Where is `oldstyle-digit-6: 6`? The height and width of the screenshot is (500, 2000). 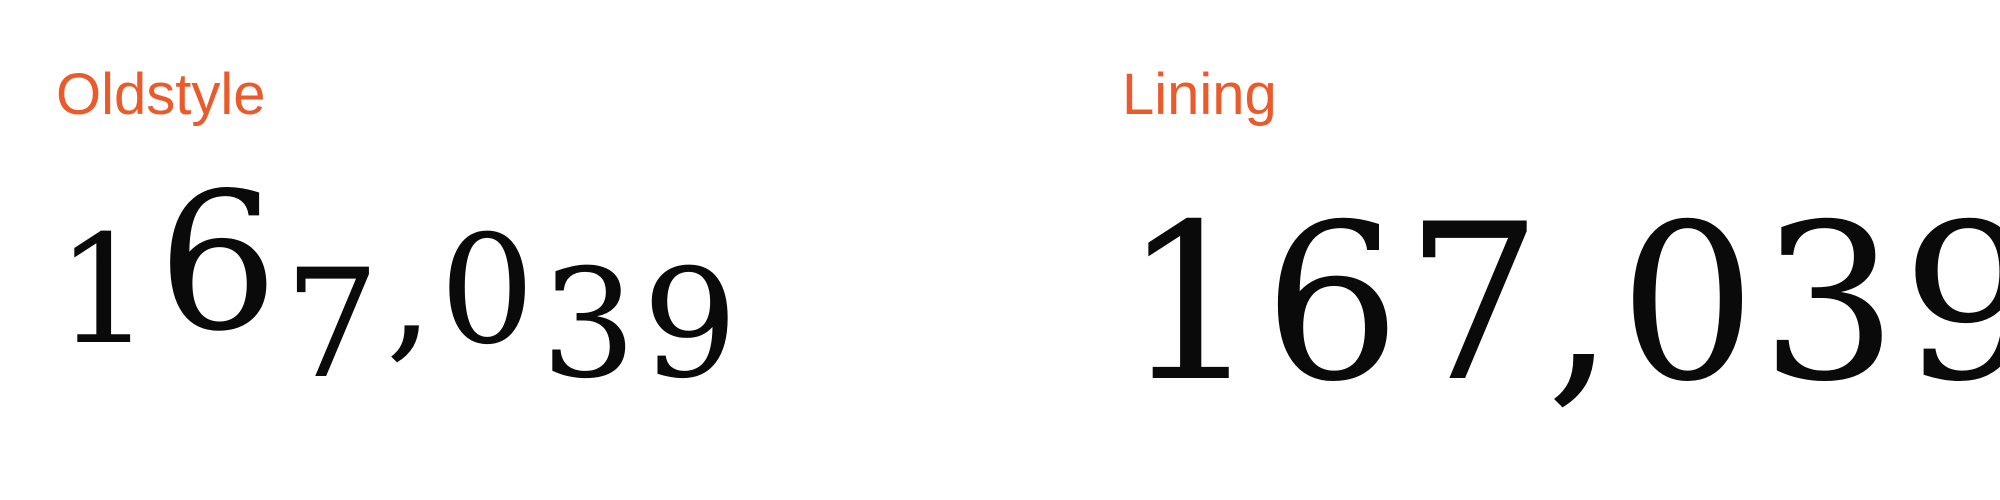 oldstyle-digit-6: 6 is located at coordinates (221, 262).